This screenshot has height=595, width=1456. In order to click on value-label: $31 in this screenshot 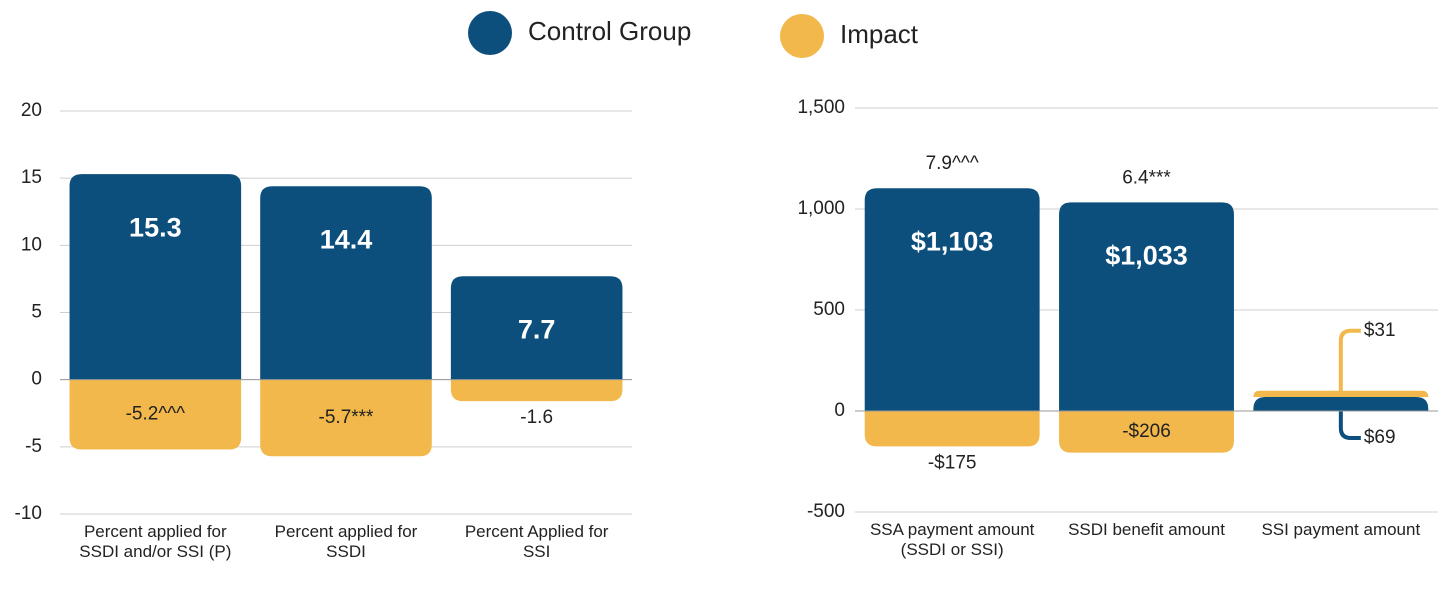, I will do `click(1380, 330)`.